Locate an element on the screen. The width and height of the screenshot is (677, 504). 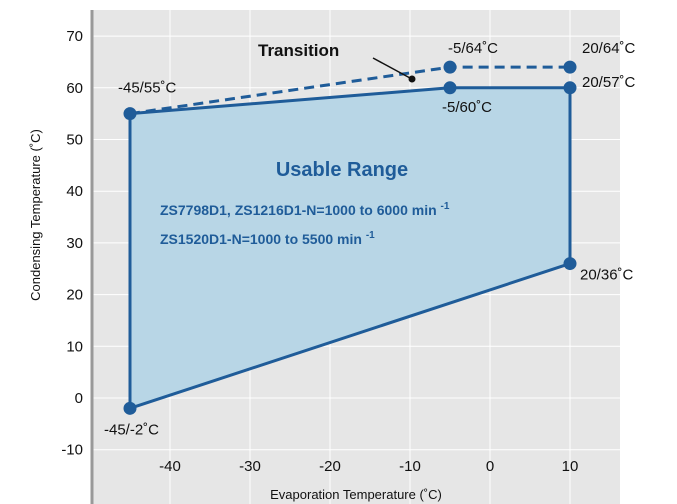
x-axis-title: Evaporation Temperature (˚C) is located at coordinates (356, 494).